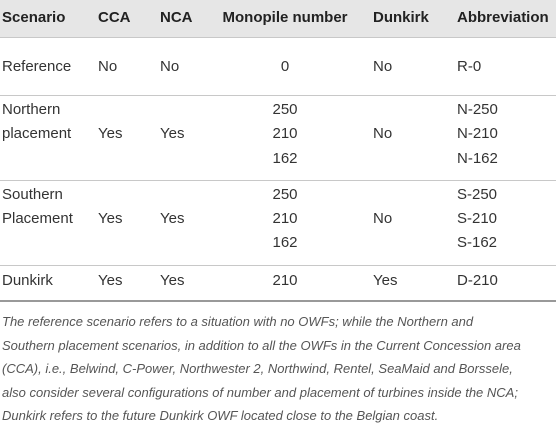 The height and width of the screenshot is (434, 556). What do you see at coordinates (401, 17) in the screenshot?
I see `column-header: Dunkirk` at bounding box center [401, 17].